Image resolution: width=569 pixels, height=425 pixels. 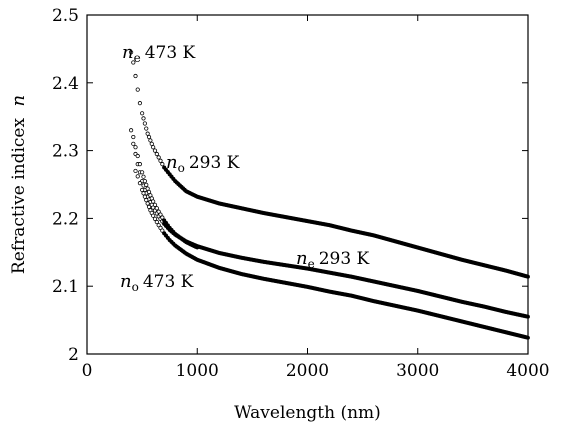 I want to click on x-axis-label: Wavelength (nm), so click(x=307, y=413).